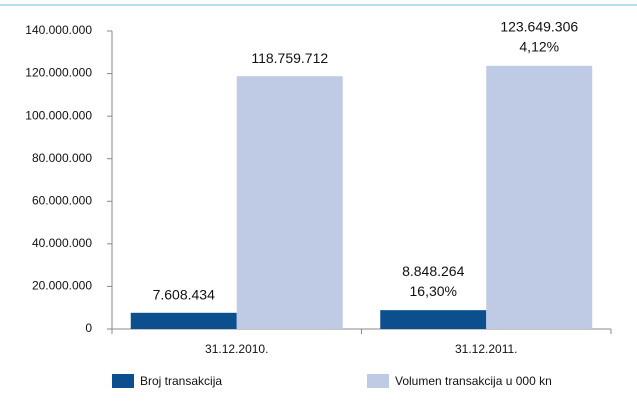  Describe the element at coordinates (539, 27) in the screenshot. I see `value-label: 123.649.306` at that location.